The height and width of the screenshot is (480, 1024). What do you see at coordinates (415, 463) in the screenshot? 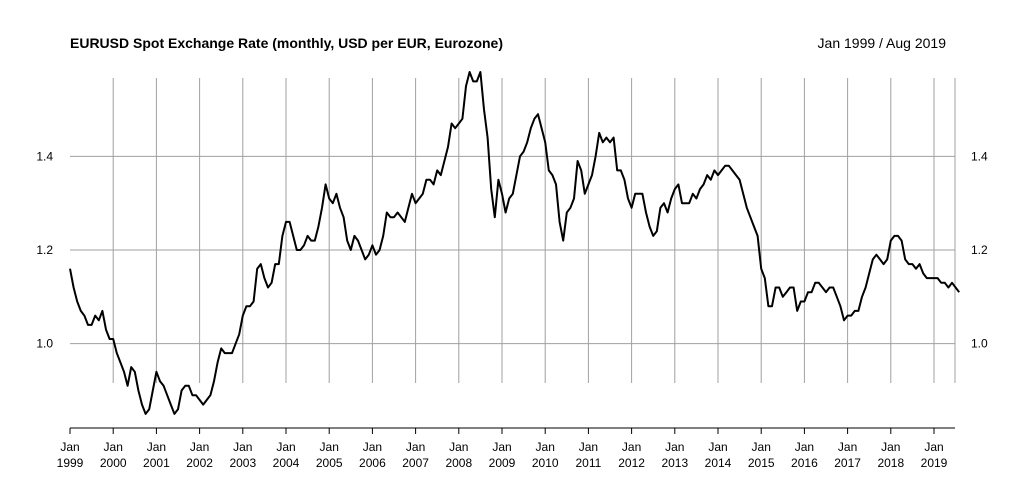
I see `x-tick-label-year: 2007` at bounding box center [415, 463].